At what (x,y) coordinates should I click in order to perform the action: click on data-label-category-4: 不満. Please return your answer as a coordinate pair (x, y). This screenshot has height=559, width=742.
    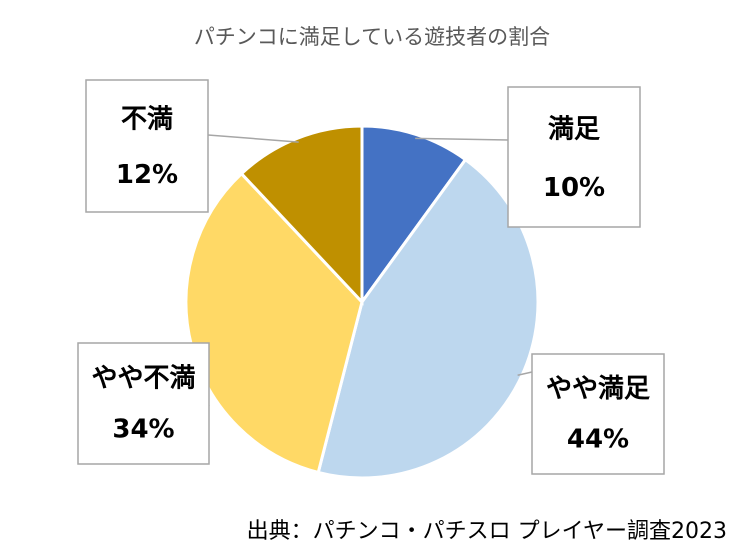
    Looking at the image, I should click on (147, 120).